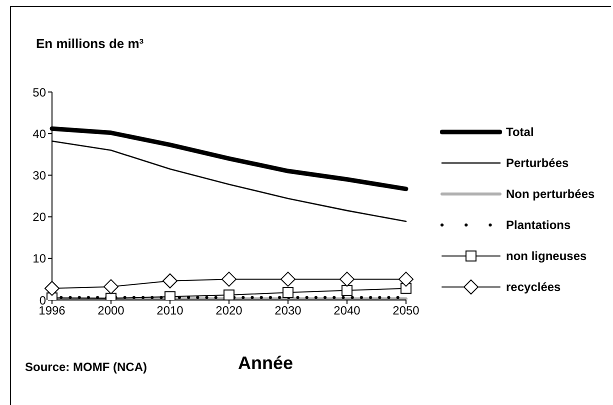 Image resolution: width=613 pixels, height=405 pixels. What do you see at coordinates (111, 311) in the screenshot?
I see `x-tick-label: 2000` at bounding box center [111, 311].